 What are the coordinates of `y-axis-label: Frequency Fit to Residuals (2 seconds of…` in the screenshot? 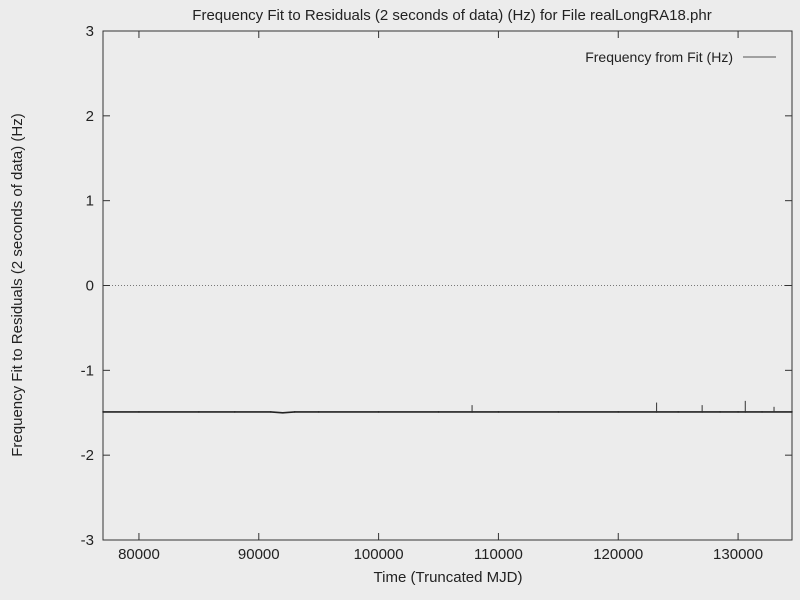 It's located at (17, 284).